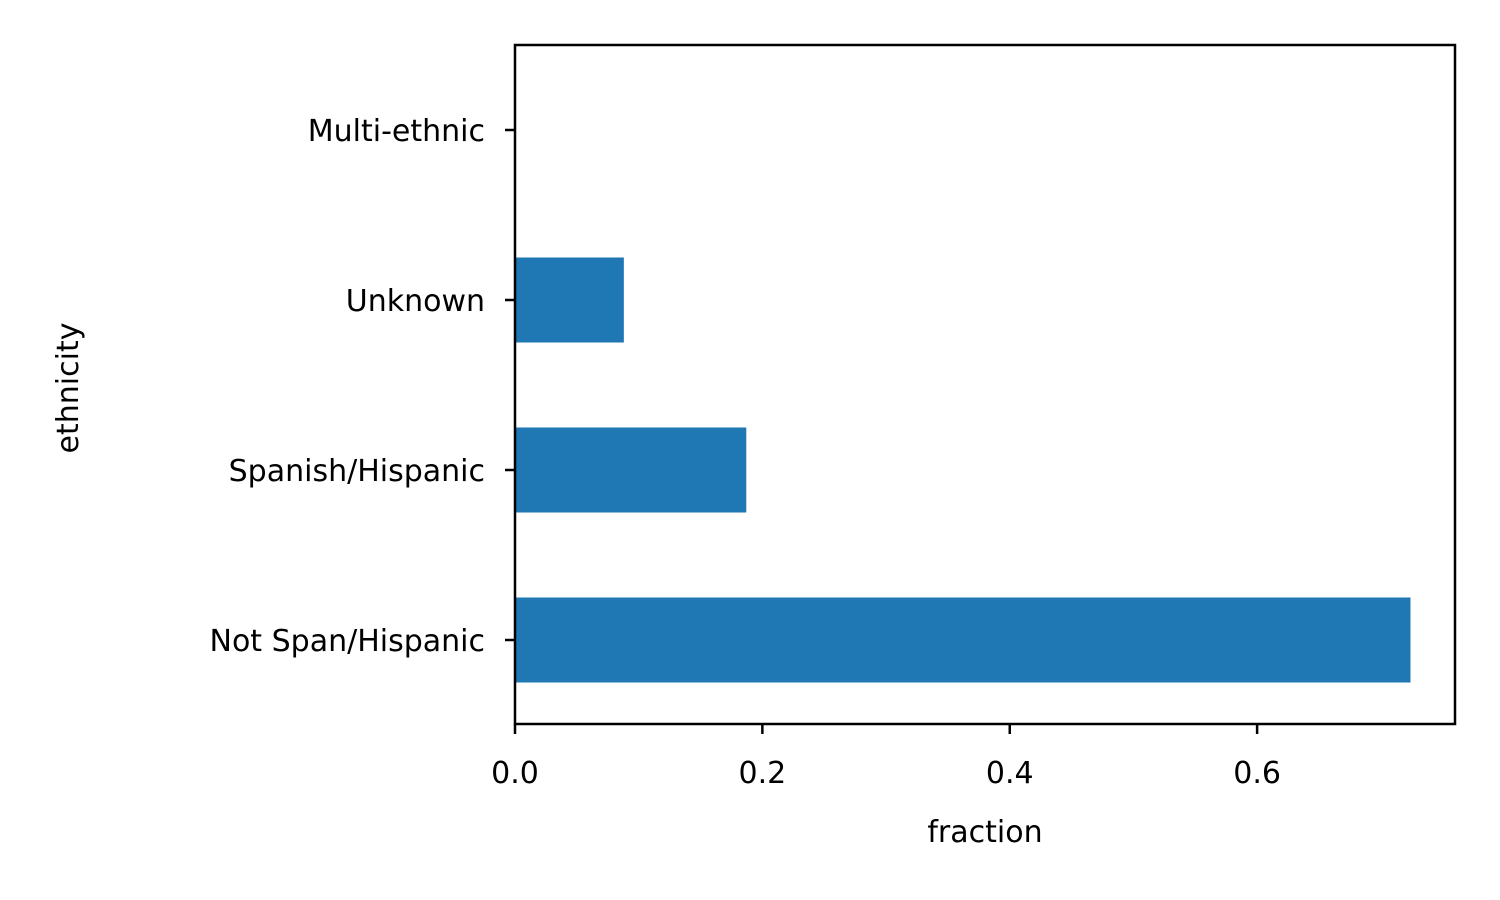 The image size is (1500, 900). What do you see at coordinates (1010, 773) in the screenshot?
I see `x-tick-label: 0.4` at bounding box center [1010, 773].